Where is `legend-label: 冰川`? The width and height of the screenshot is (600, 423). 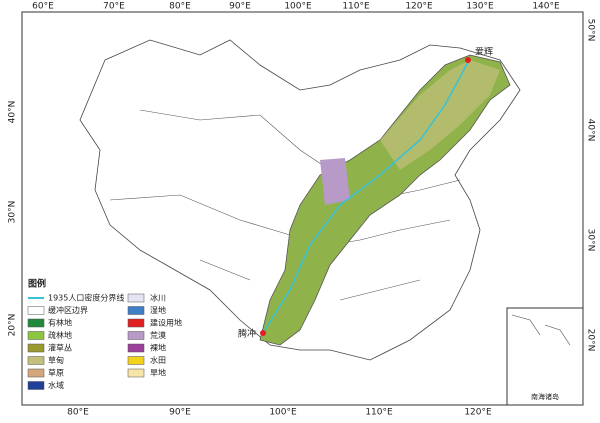
legend-label: 冰川 is located at coordinates (158, 298).